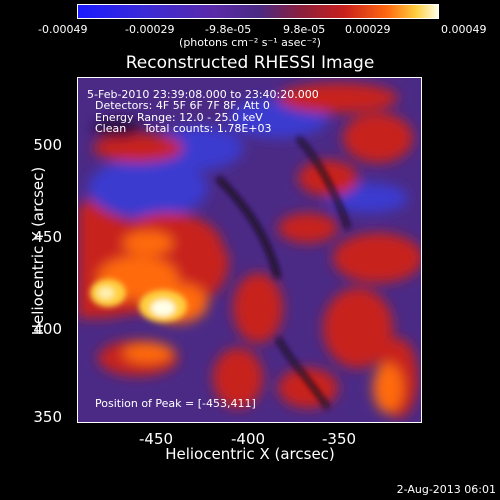  What do you see at coordinates (63, 29) in the screenshot?
I see `colorbar-tick: -0.00049` at bounding box center [63, 29].